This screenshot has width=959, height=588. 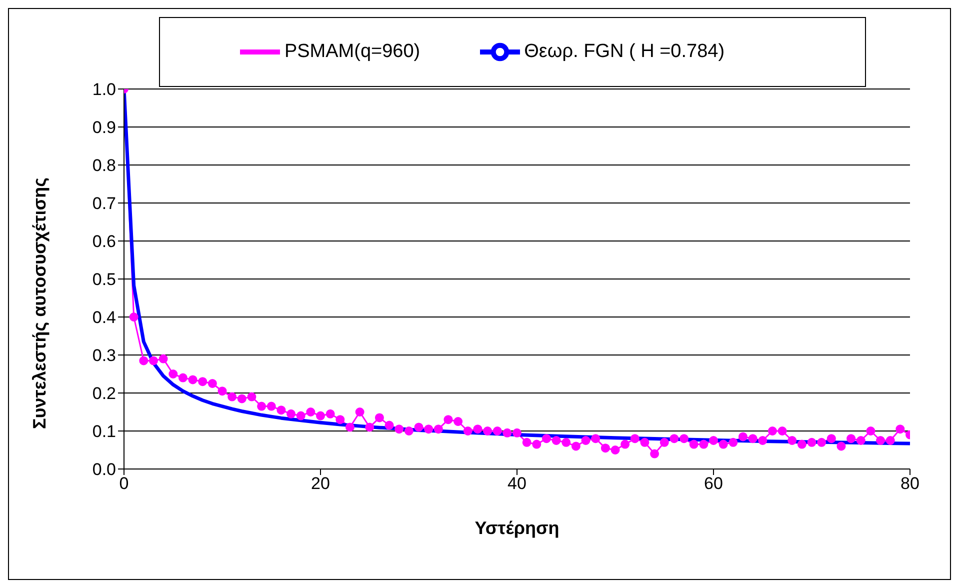 What do you see at coordinates (104, 356) in the screenshot?
I see `y-tick-label: 0.3` at bounding box center [104, 356].